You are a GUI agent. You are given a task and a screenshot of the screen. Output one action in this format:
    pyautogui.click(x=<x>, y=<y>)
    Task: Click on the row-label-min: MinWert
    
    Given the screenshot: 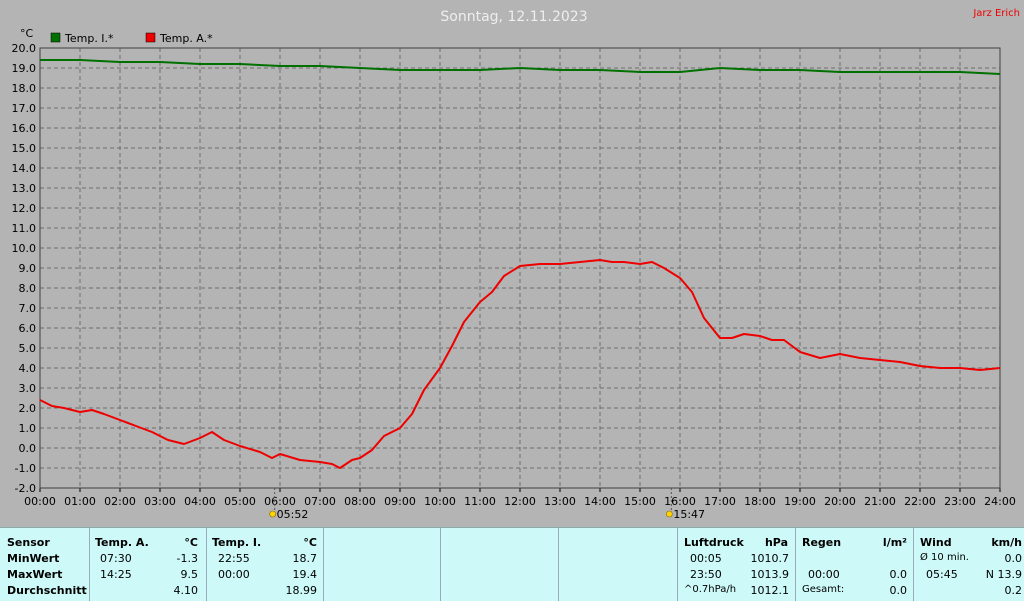 What is the action you would take?
    pyautogui.click(x=33, y=558)
    